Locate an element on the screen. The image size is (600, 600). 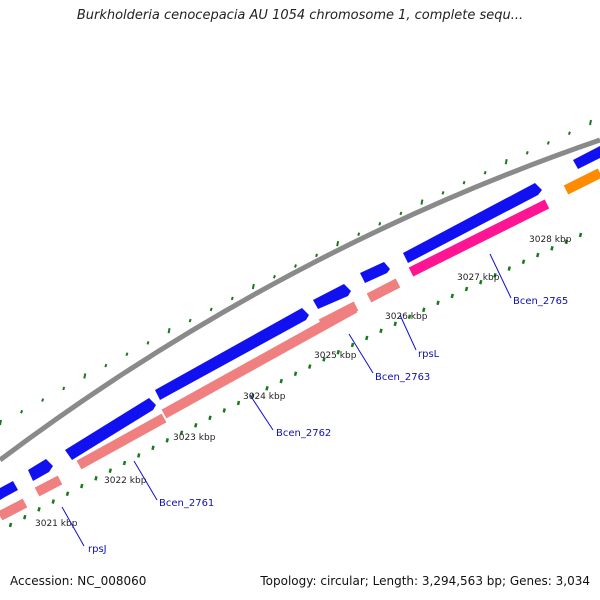
gene-label-rpsL: rpsL is located at coordinates (429, 354).